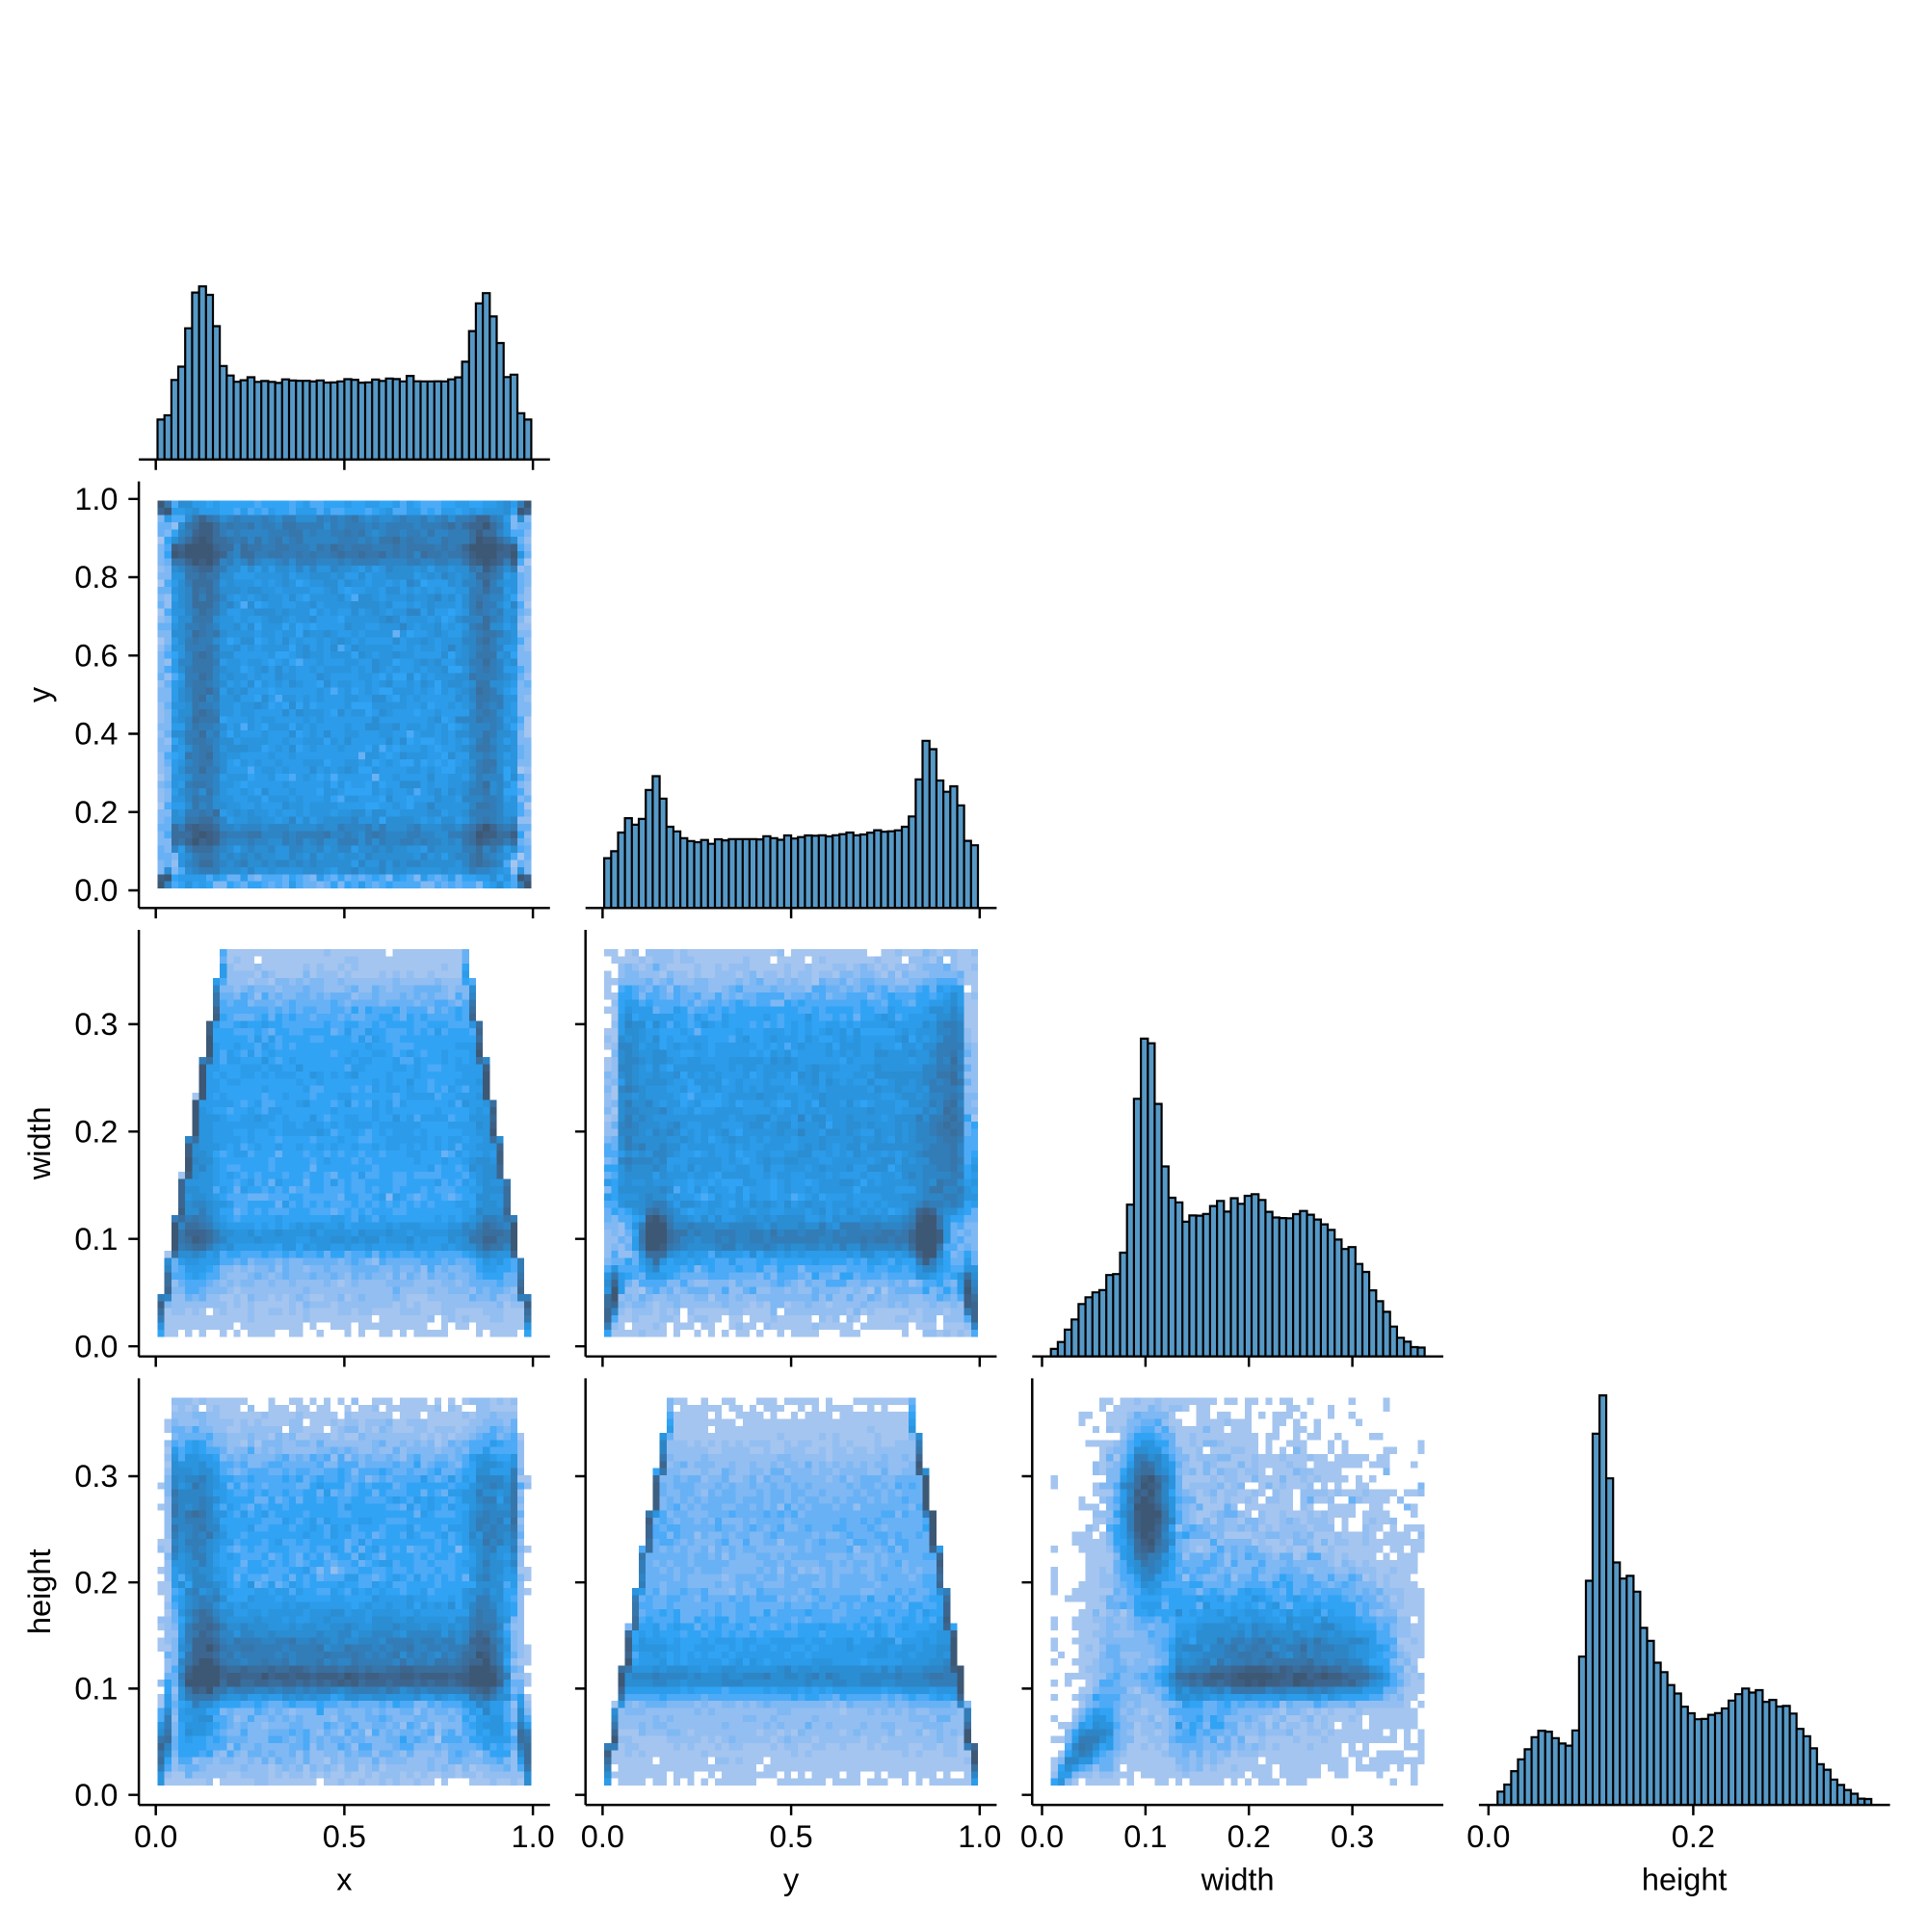 This screenshot has width=1927, height=1932. I want to click on svg-text: 0.4, so click(96, 734).